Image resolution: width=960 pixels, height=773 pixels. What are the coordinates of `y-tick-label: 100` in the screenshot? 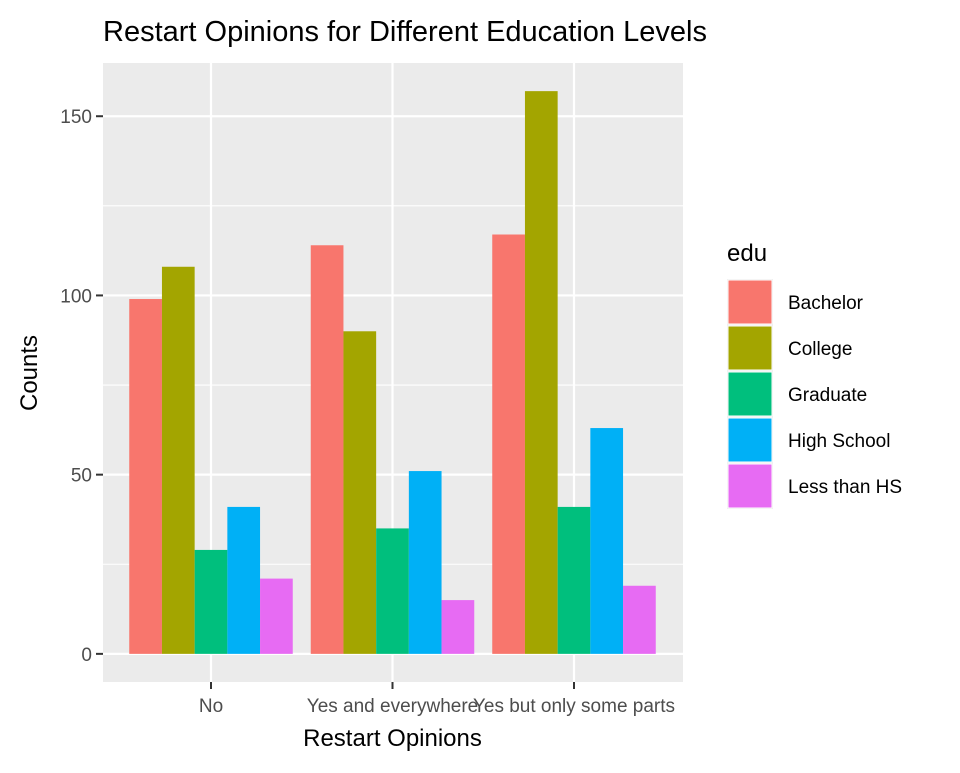 It's located at (76, 296).